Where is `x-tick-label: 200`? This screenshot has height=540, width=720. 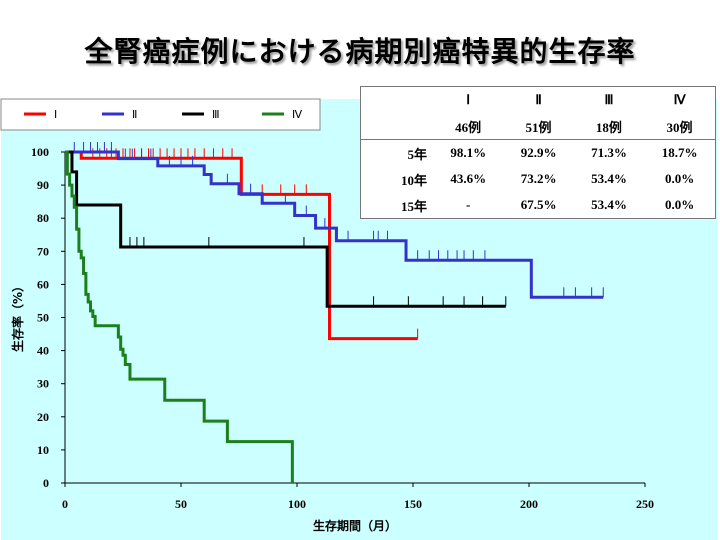
x-tick-label: 200 is located at coordinates (529, 504).